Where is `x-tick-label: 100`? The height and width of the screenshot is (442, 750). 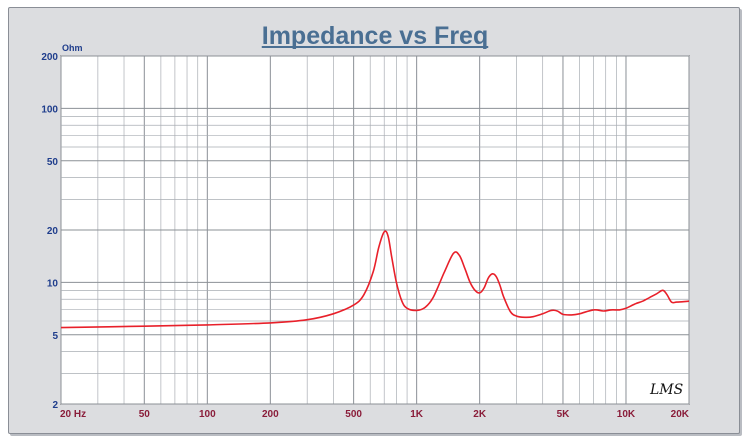
x-tick-label: 100 is located at coordinates (207, 414).